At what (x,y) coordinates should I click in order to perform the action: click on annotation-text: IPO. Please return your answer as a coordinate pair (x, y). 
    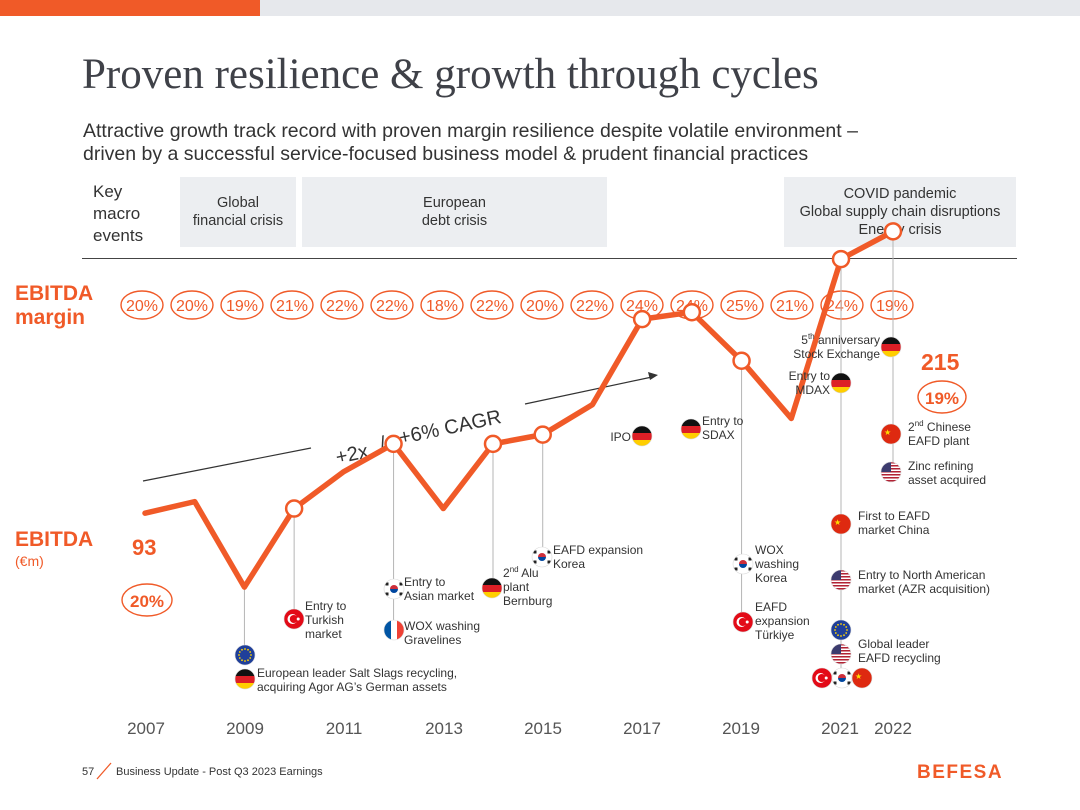
    Looking at the image, I should click on (620, 437).